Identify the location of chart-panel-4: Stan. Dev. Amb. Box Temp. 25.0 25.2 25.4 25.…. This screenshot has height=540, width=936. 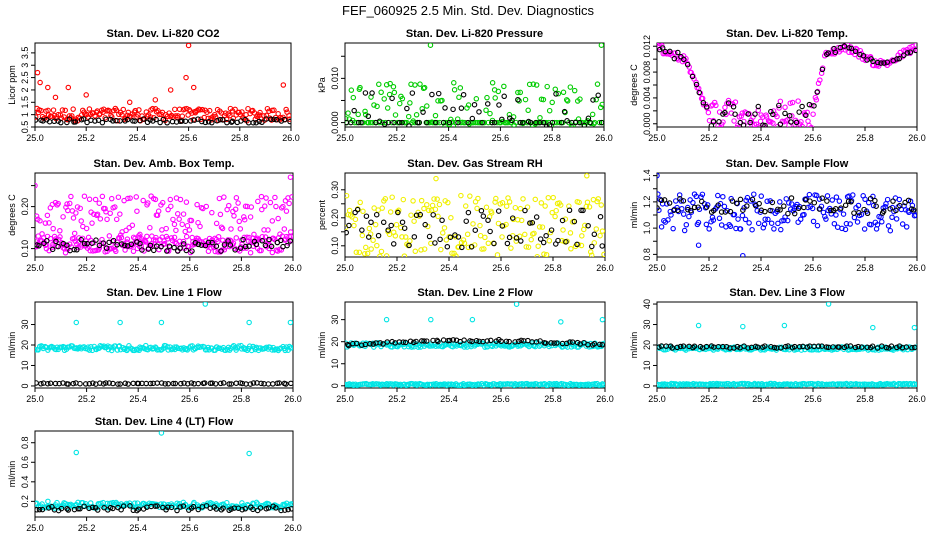
(154, 215).